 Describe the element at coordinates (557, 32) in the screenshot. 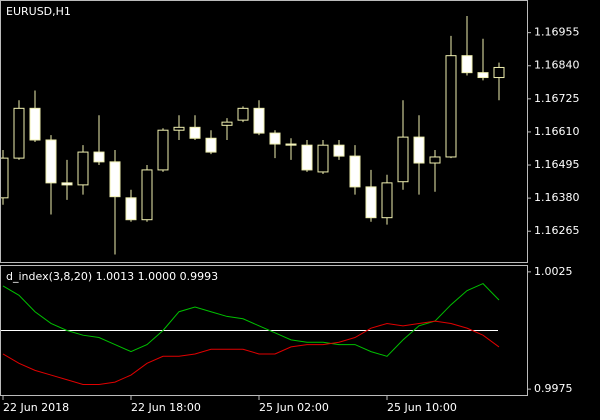

I see `y-tick-label: 1.16955` at that location.